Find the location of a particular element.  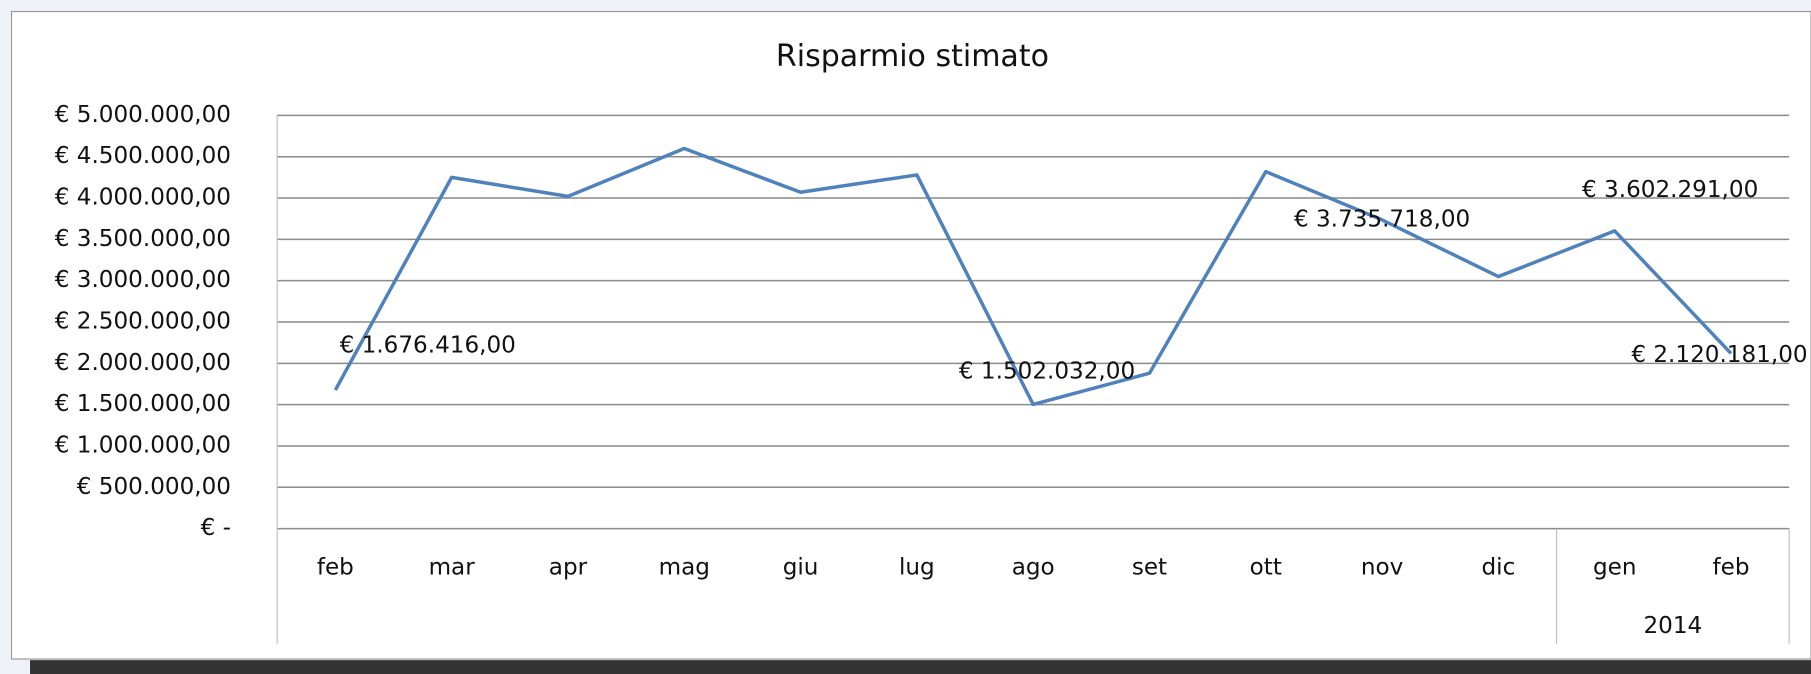

y-tick-label: € 2.500.000,00 is located at coordinates (143, 322).